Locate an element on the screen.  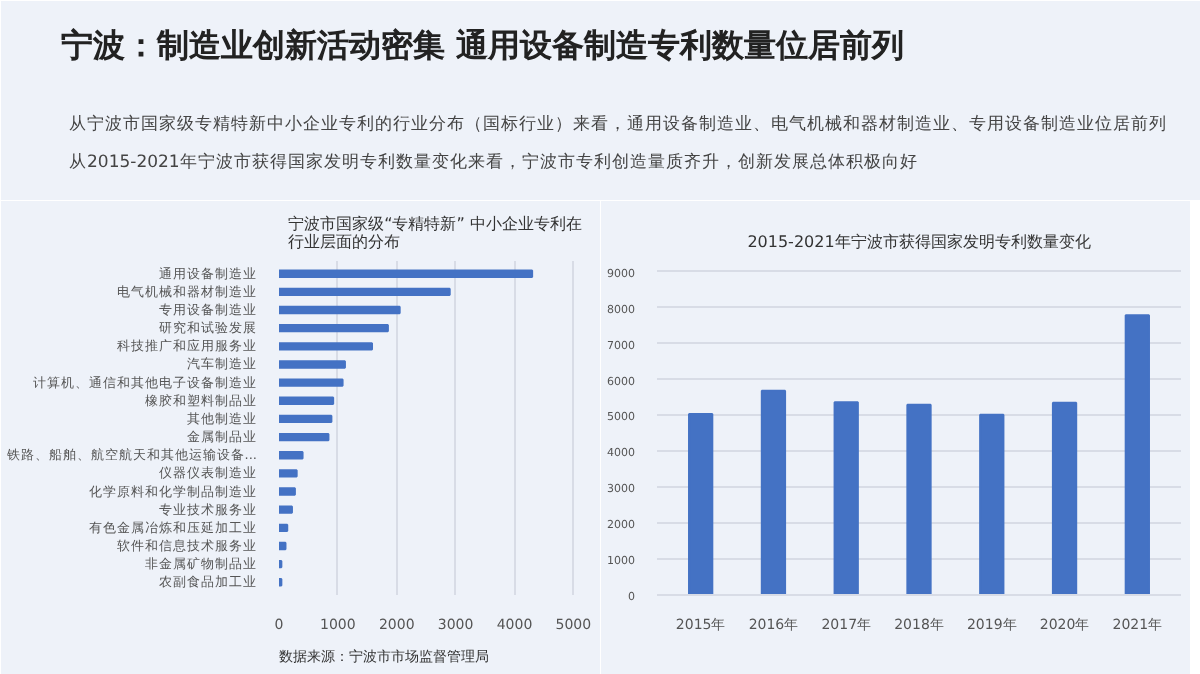
chart-title: 2015-2021年宁波市获得国家发明专利数量变化 is located at coordinates (919, 242).